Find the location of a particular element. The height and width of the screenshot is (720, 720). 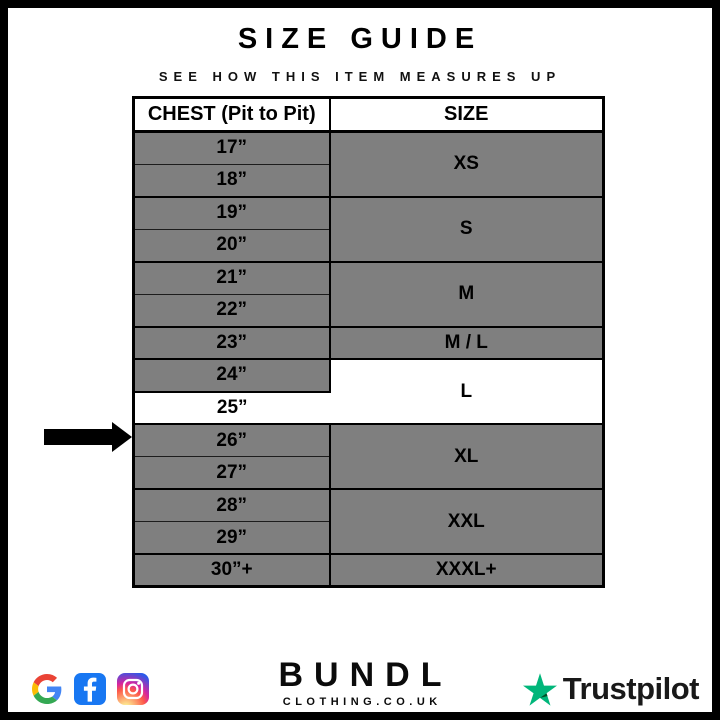

size-cell: L is located at coordinates (466, 391).